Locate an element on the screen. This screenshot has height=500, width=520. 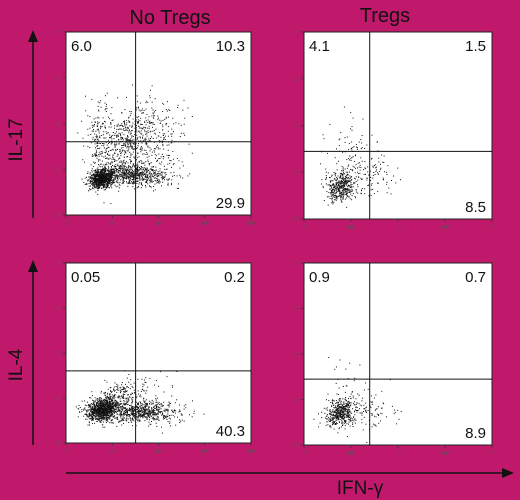
quadrant-percent-lower-right: 29.9 is located at coordinates (230, 203).